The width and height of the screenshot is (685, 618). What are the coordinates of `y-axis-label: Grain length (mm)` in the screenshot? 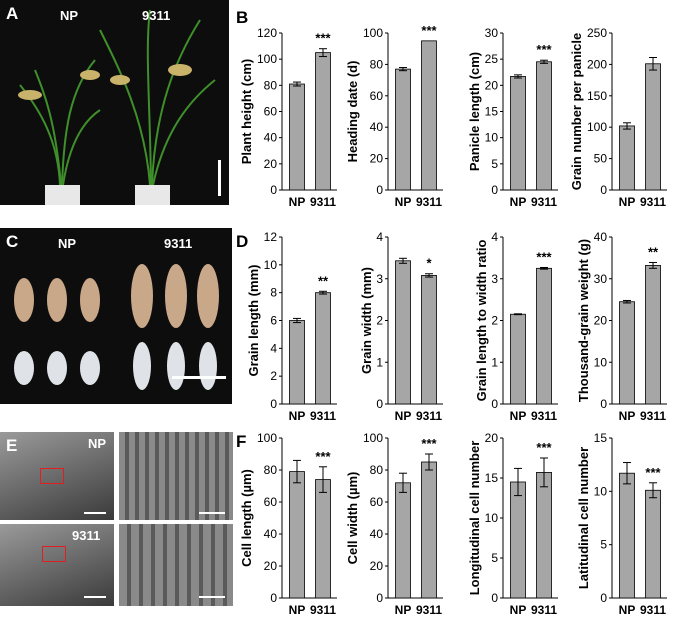 It's located at (253, 321).